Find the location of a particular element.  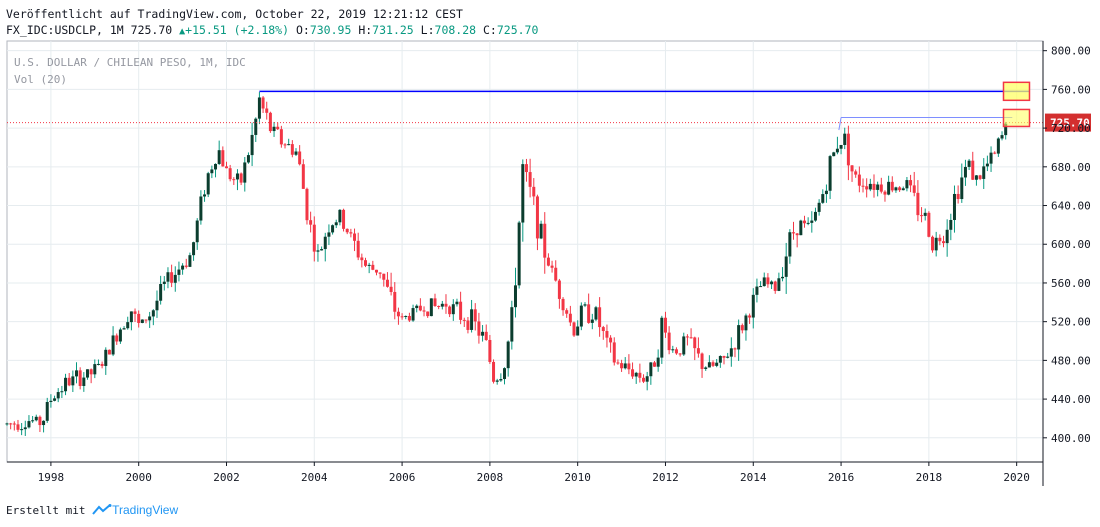

tradingview-logo-icon is located at coordinates (102, 511).